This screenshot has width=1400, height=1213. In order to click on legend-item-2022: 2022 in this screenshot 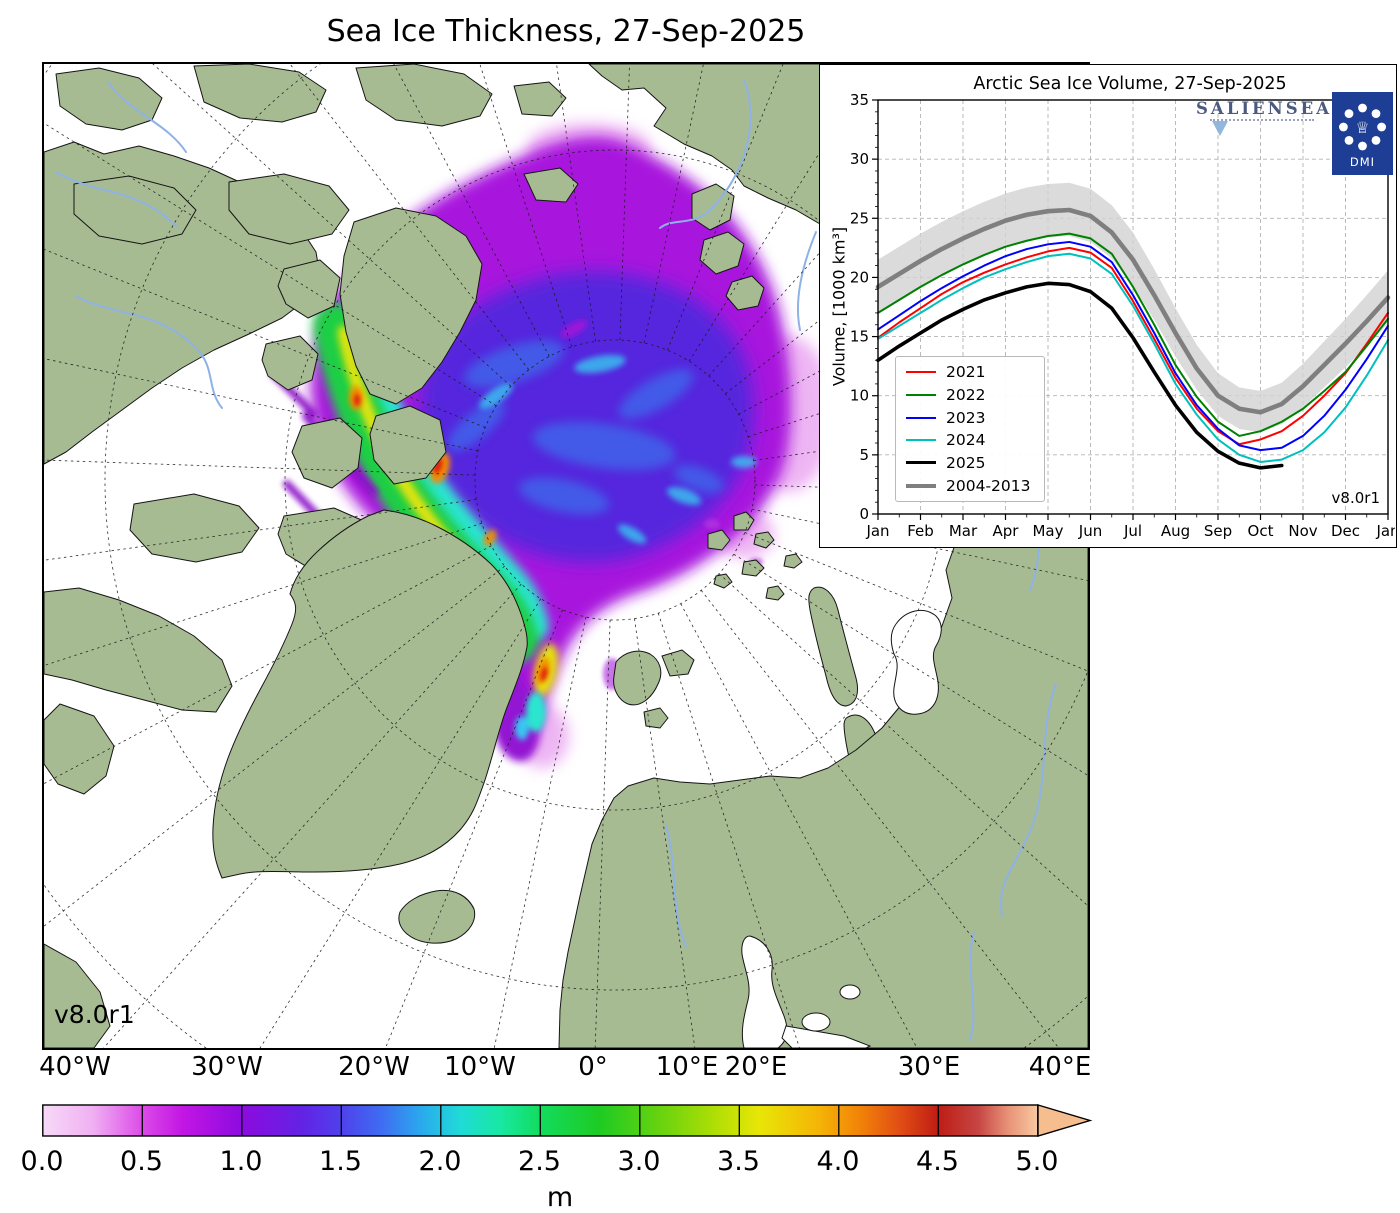, I will do `click(975, 394)`.